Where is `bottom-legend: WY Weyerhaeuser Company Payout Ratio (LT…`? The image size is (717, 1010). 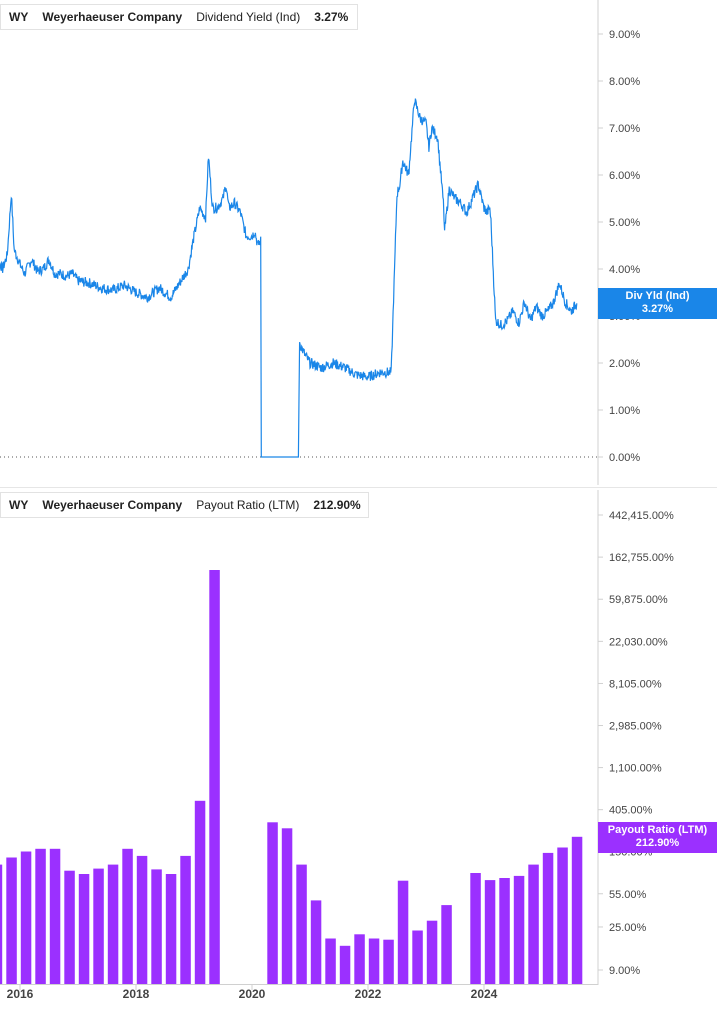 bottom-legend: WY Weyerhaeuser Company Payout Ratio (LT… is located at coordinates (184, 505).